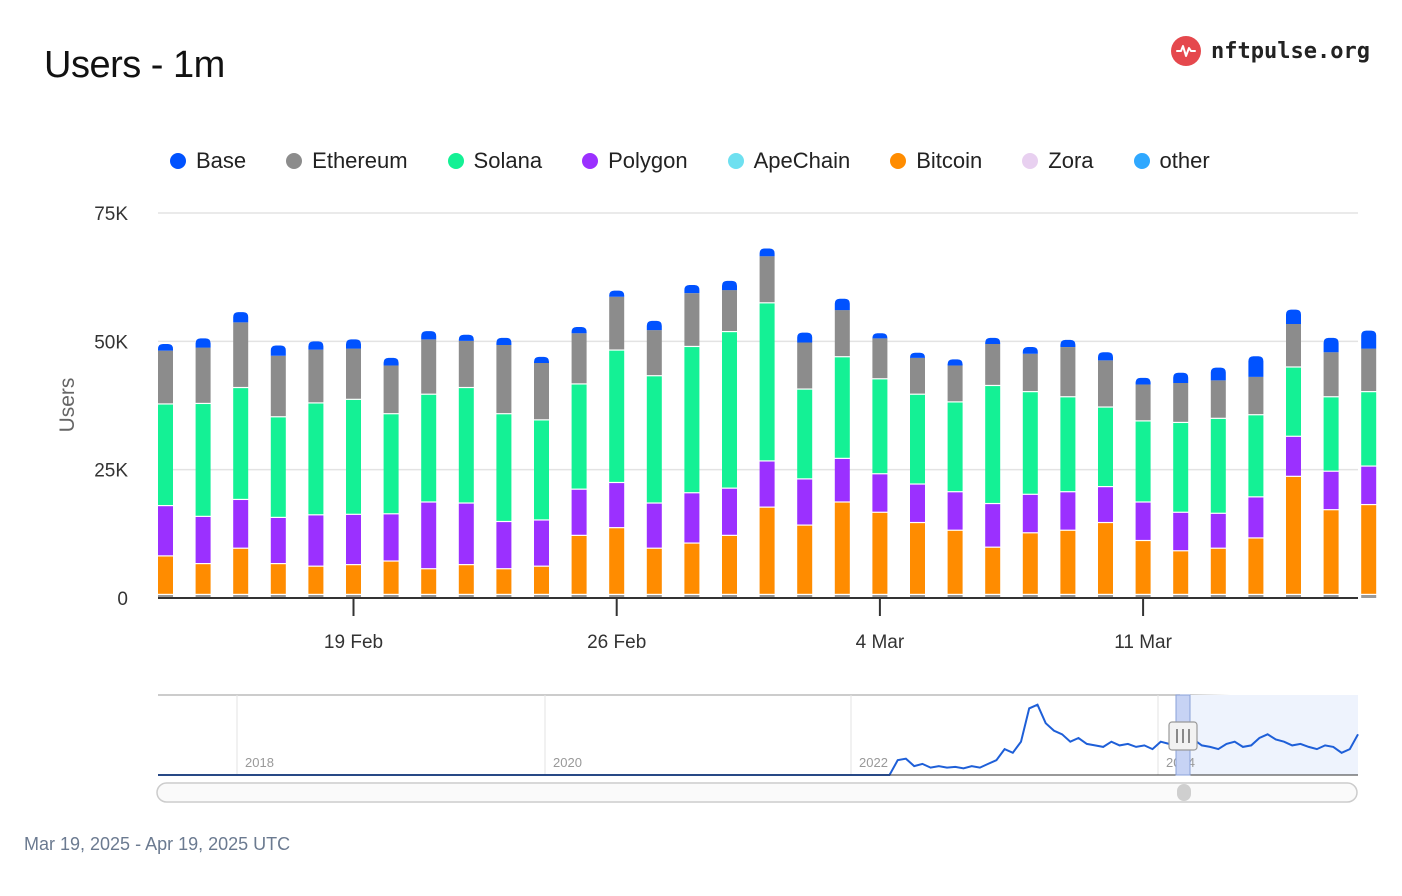 The image size is (1402, 896). Describe the element at coordinates (1270, 51) in the screenshot. I see `brand-logo: nftpulse.org` at that location.